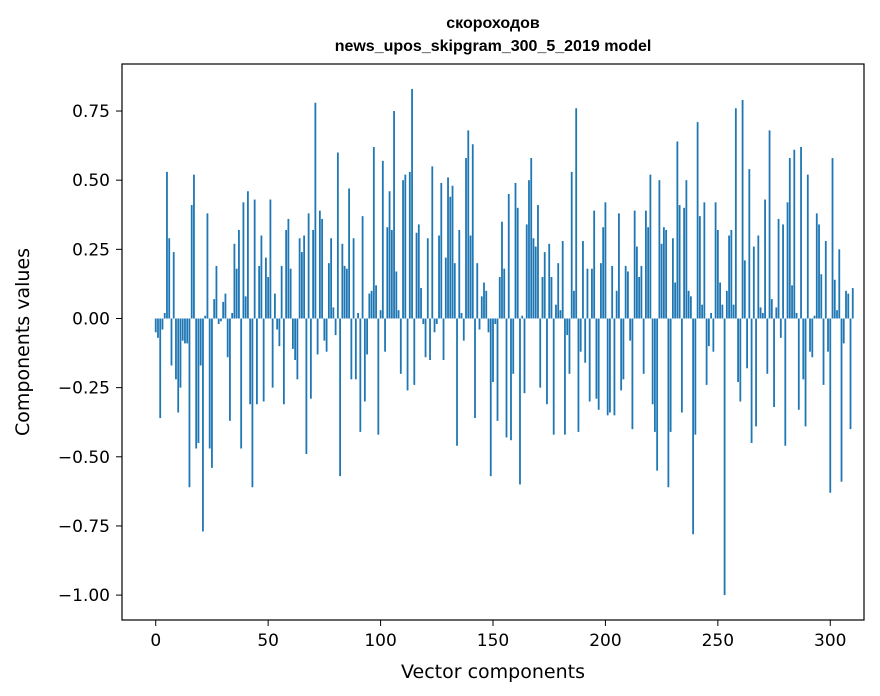  What do you see at coordinates (718, 641) in the screenshot?
I see `x-tick-label: 250` at bounding box center [718, 641].